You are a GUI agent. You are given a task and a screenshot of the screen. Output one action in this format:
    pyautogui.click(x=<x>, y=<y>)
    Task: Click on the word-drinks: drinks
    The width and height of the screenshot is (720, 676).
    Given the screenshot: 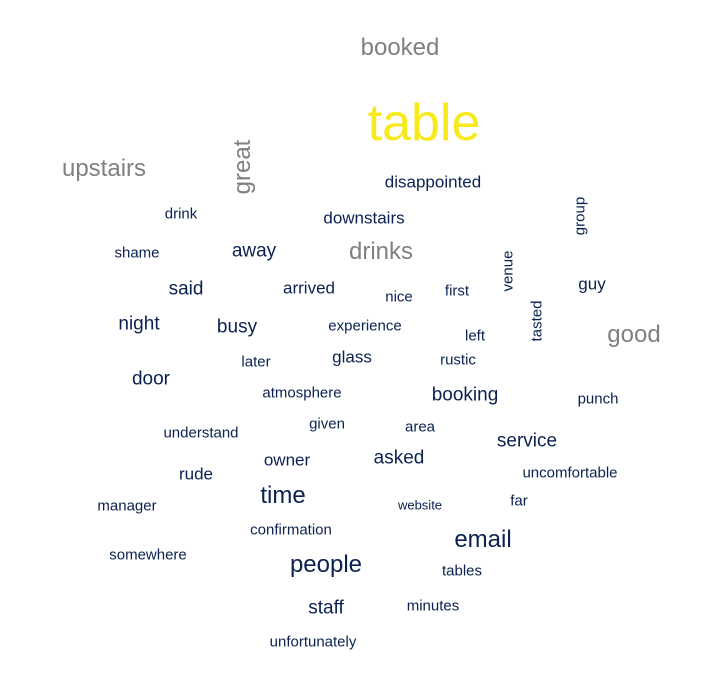 What is the action you would take?
    pyautogui.click(x=381, y=251)
    